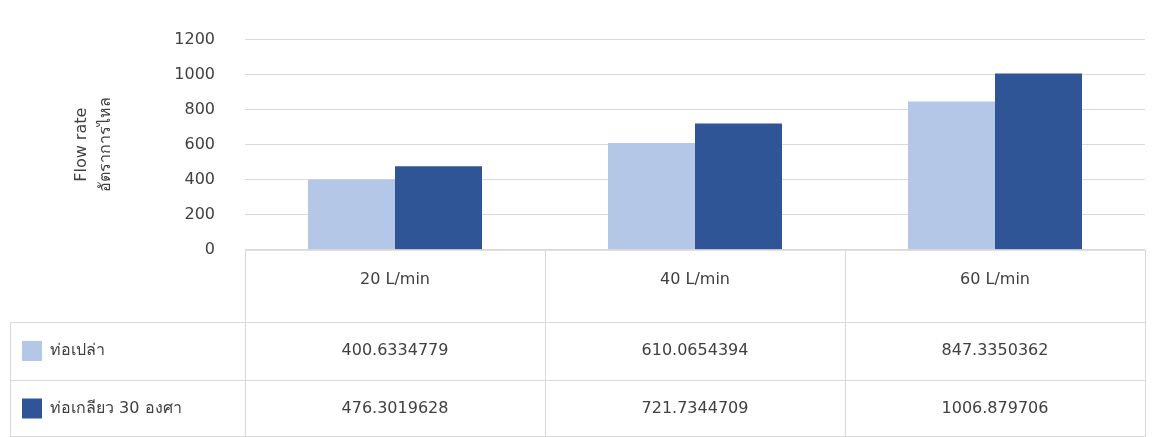 Image resolution: width=1155 pixels, height=437 pixels. Describe the element at coordinates (93, 145) in the screenshot. I see `y-axis-title: Flow rate อัตราการไหล` at that location.